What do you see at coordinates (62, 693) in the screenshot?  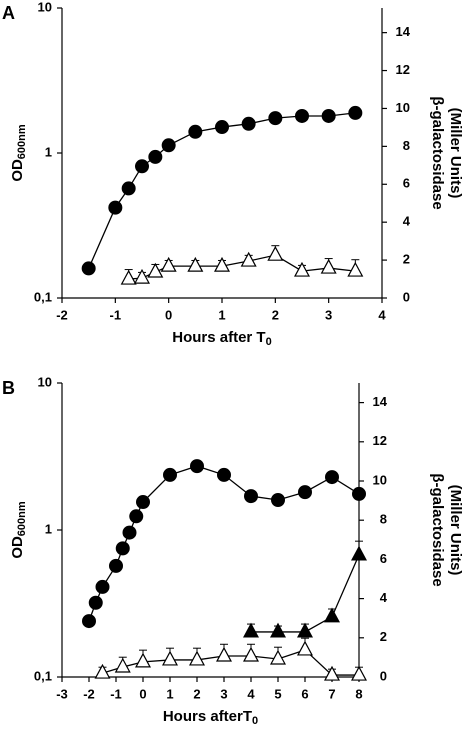 I see `x-tick-label: -3` at bounding box center [62, 693].